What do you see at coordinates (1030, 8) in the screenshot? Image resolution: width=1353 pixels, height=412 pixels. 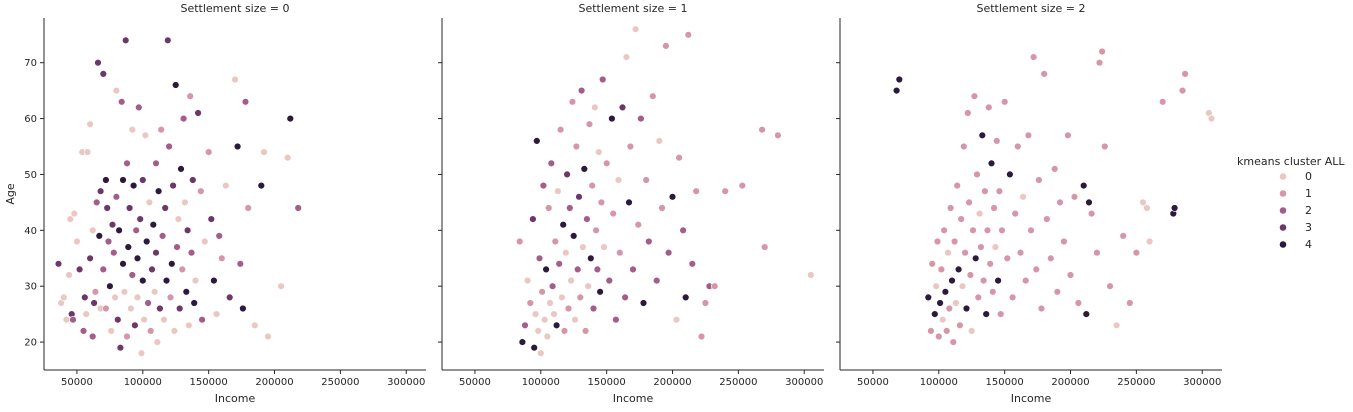 I see `panel-title: Settlement size = 2` at bounding box center [1030, 8].